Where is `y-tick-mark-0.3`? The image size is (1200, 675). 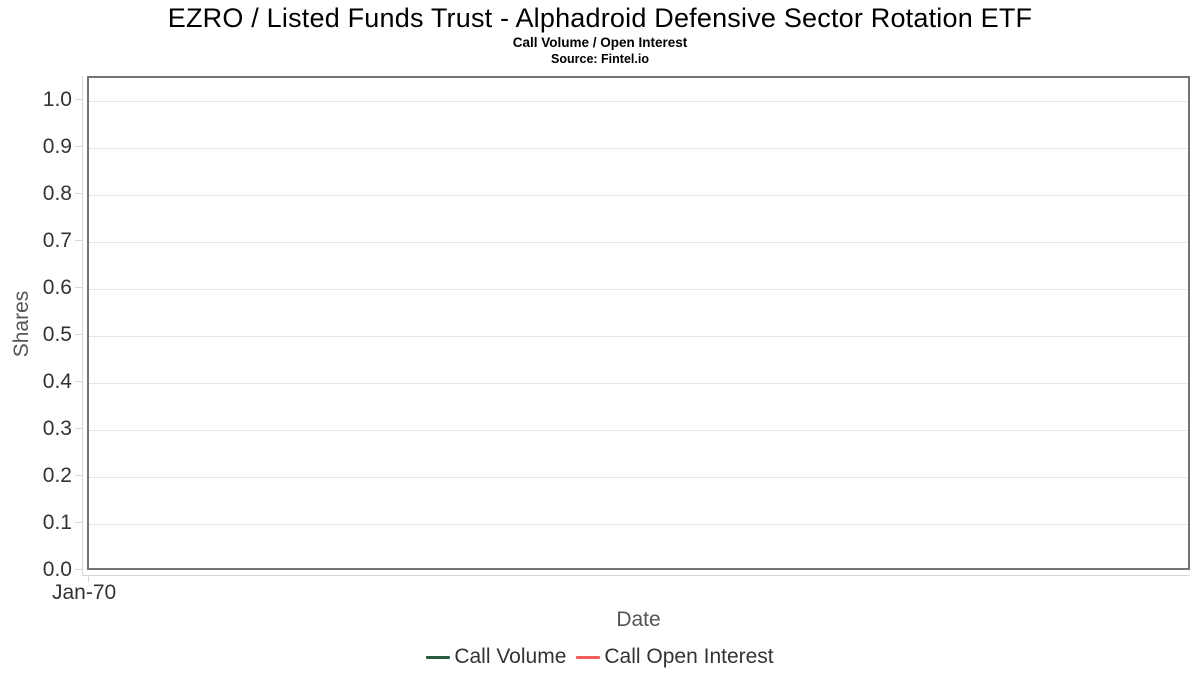 y-tick-mark-0.3 is located at coordinates (78, 428).